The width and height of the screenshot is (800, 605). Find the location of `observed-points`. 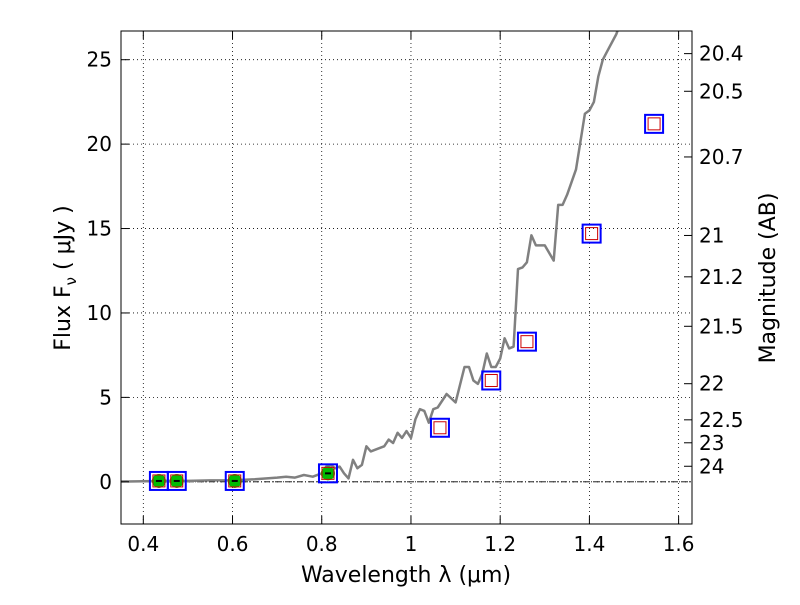

observed-points is located at coordinates (243, 477).